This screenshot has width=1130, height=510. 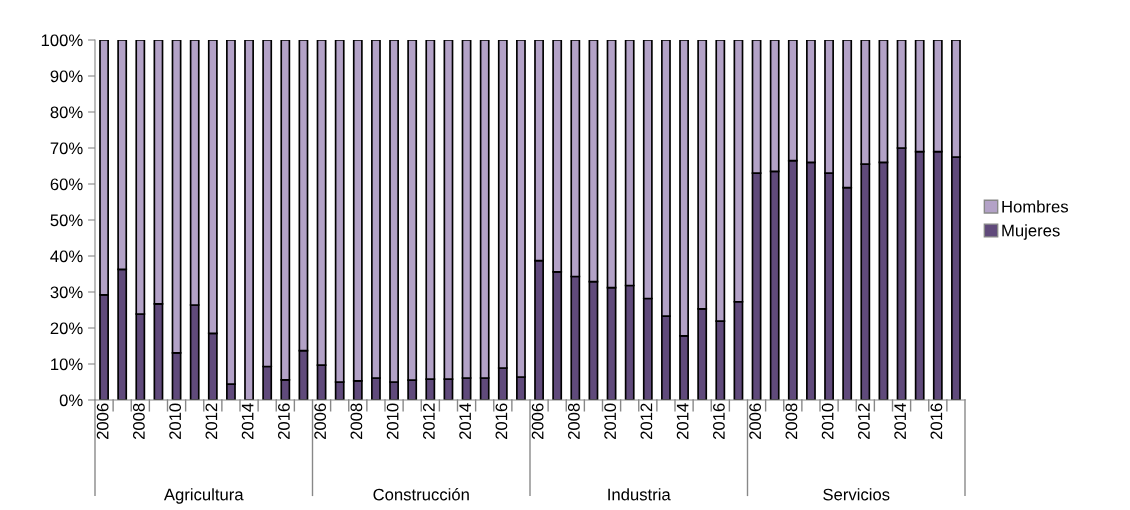 What do you see at coordinates (71, 400) in the screenshot?
I see `y-tick-label: 0%` at bounding box center [71, 400].